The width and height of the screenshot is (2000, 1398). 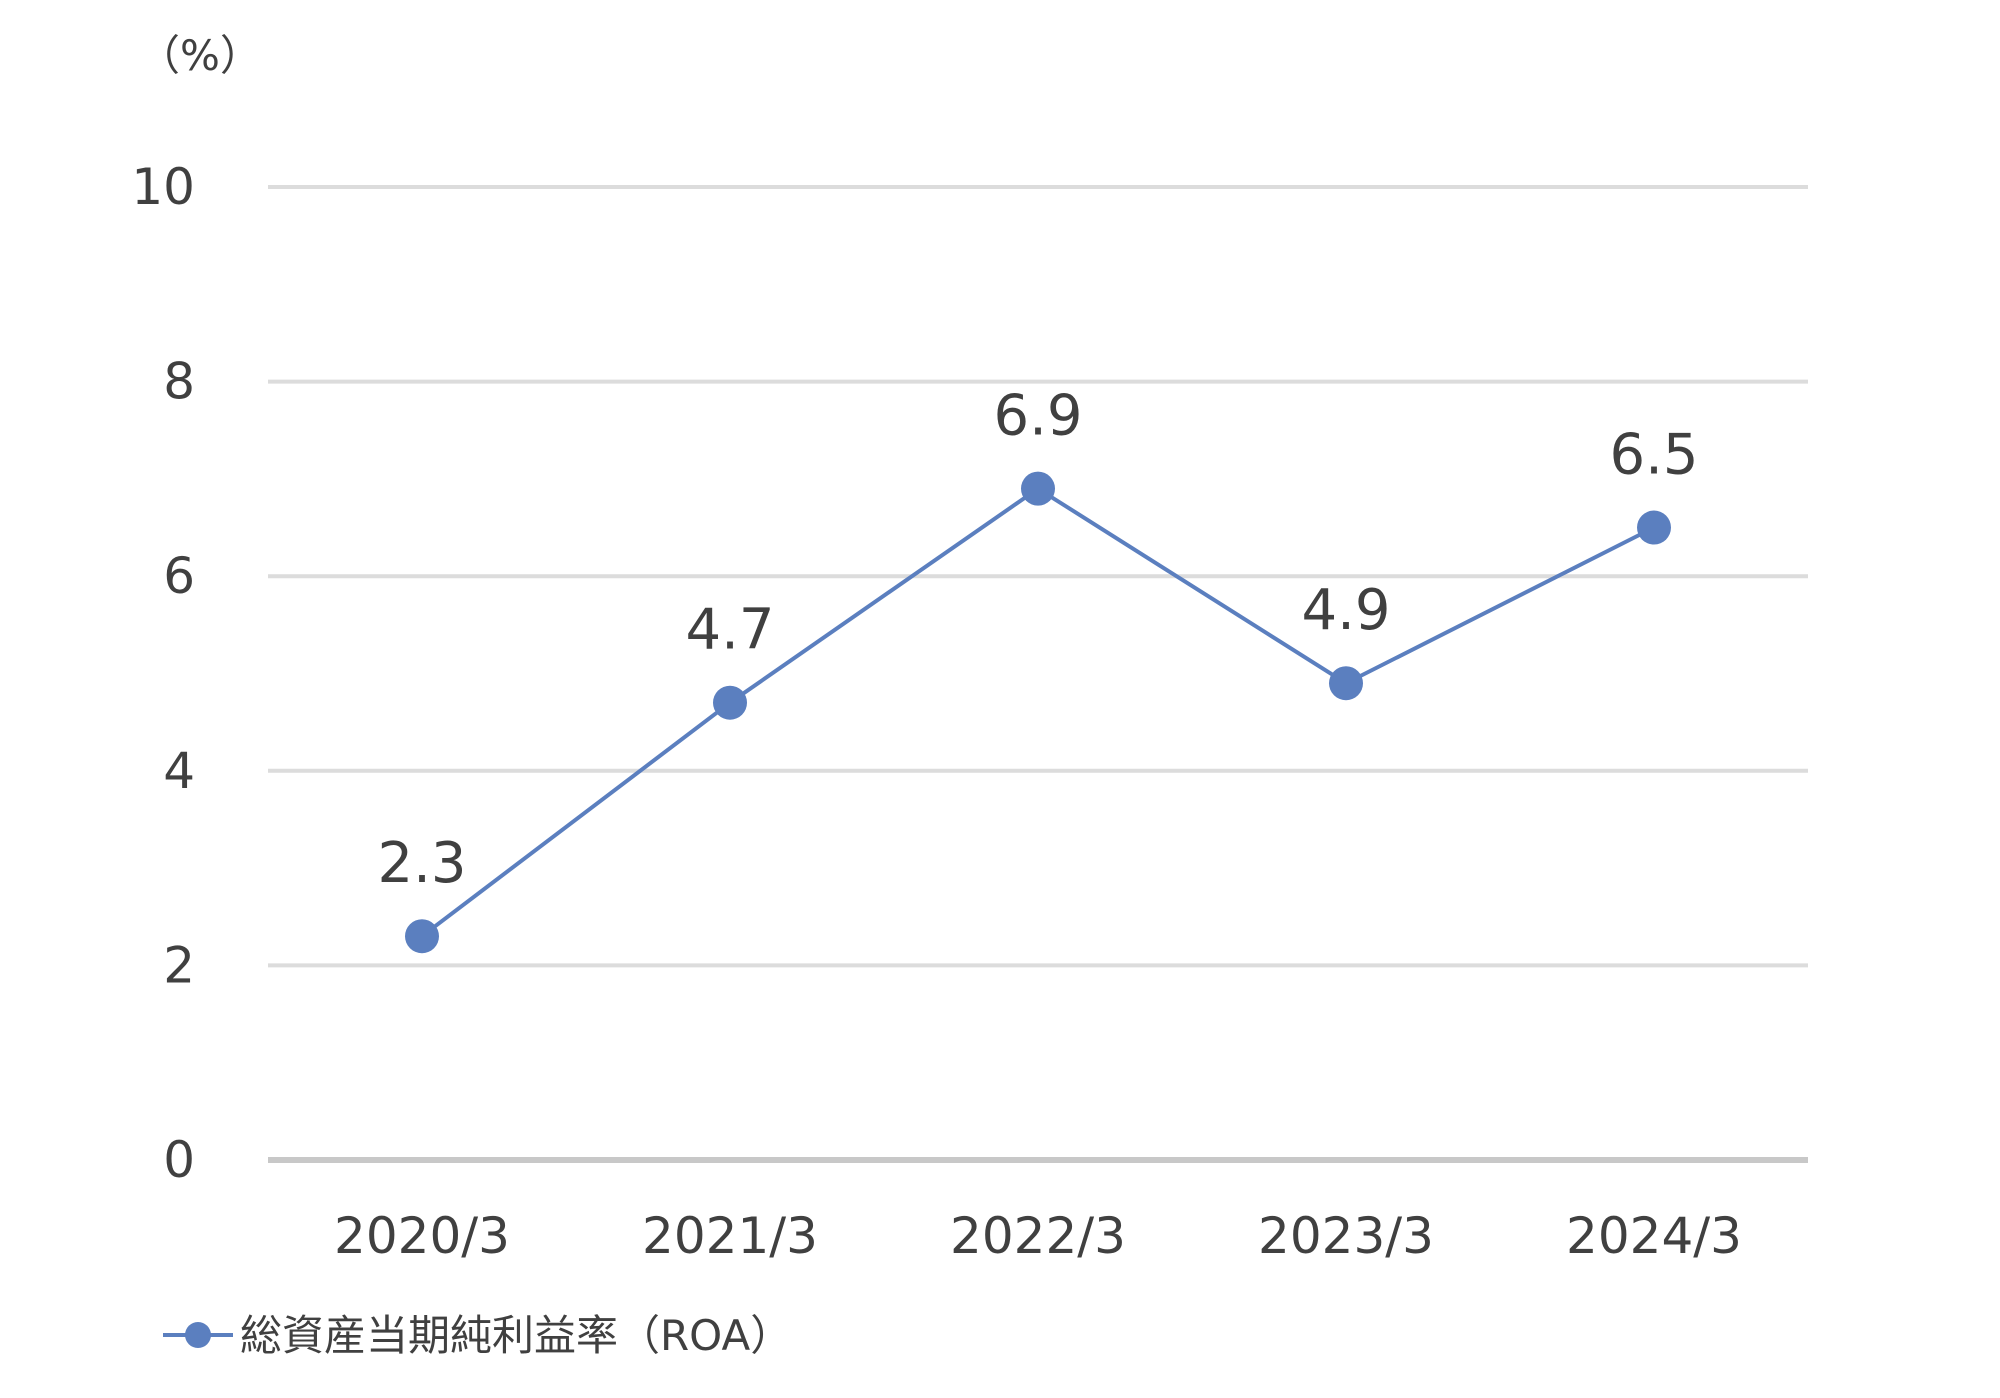 I want to click on data-label-2020/3: 2.3, so click(x=421, y=863).